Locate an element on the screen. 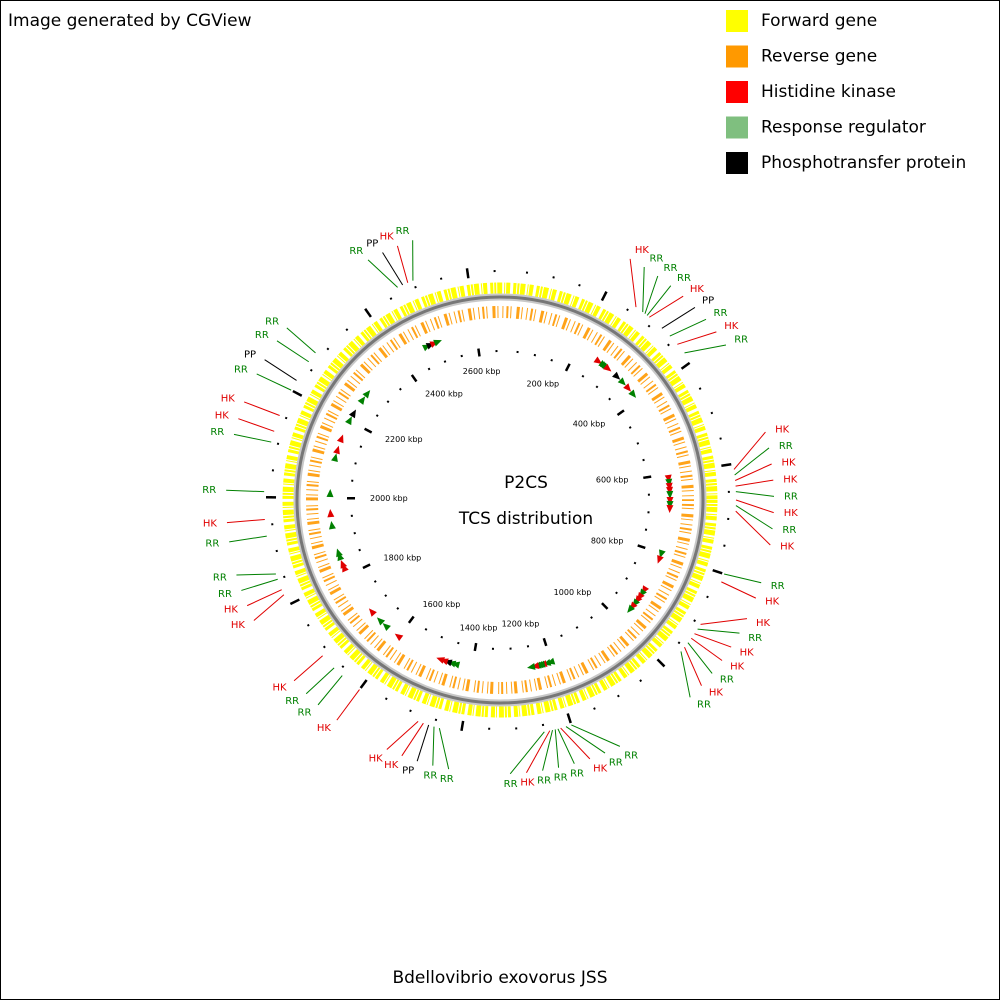  legend-label: Phosphotransfer protein is located at coordinates (863, 163).